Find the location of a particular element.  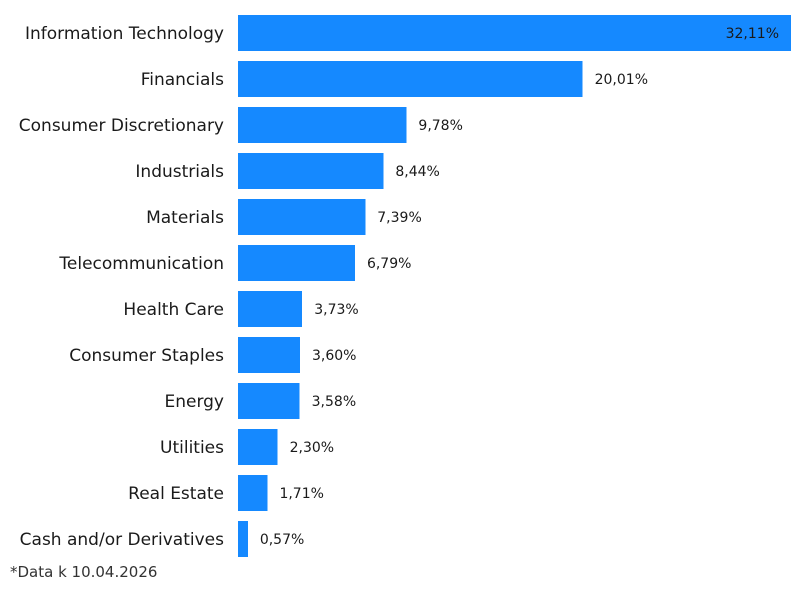

bar-consumer-staples is located at coordinates (269, 355).